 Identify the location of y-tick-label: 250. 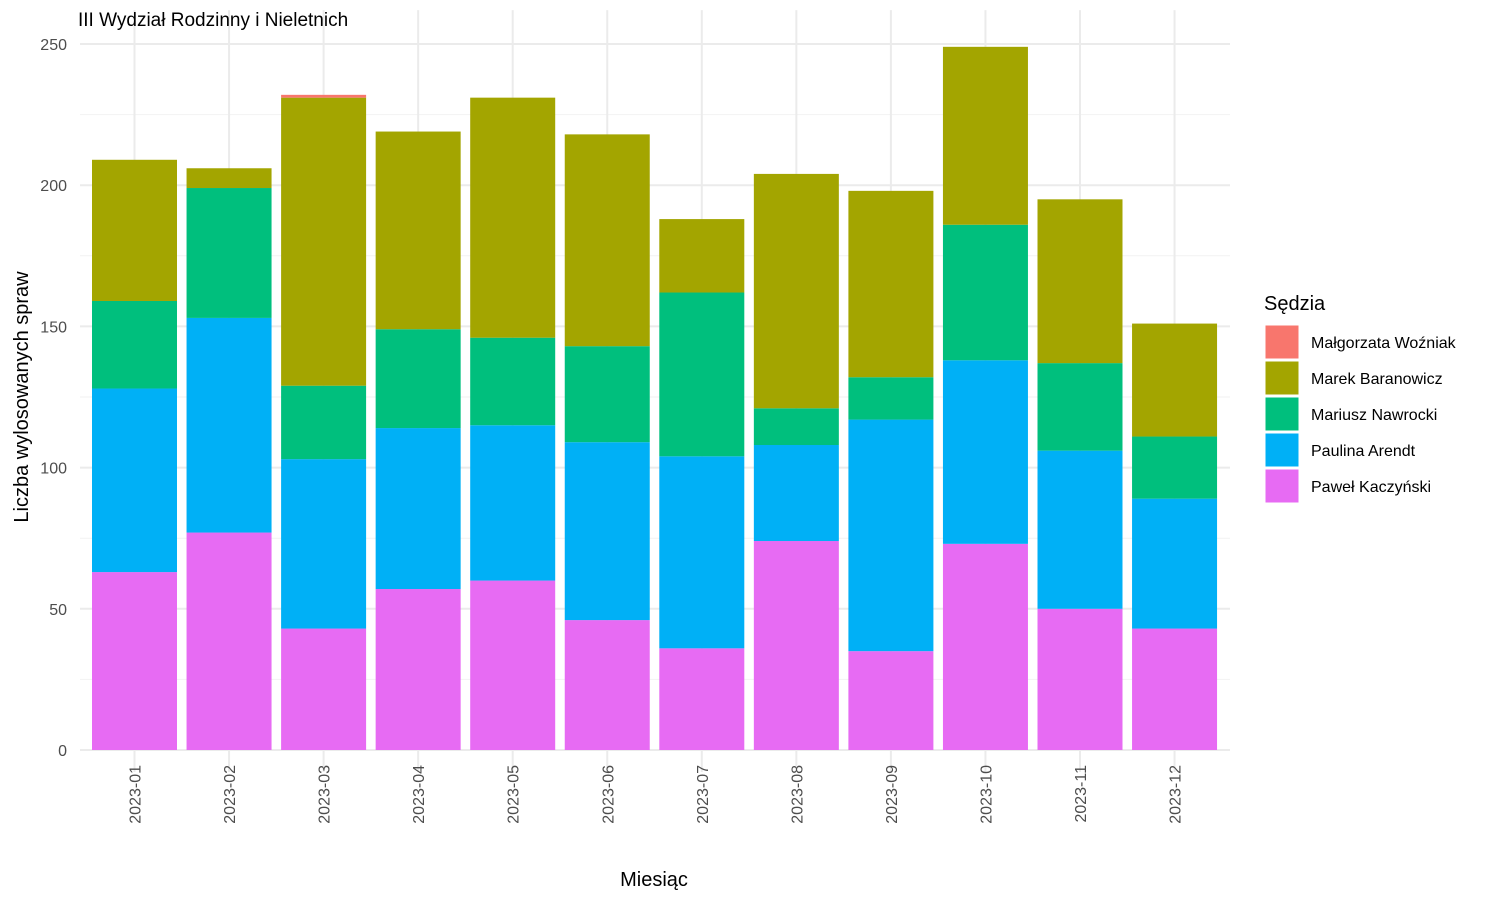
(53, 45).